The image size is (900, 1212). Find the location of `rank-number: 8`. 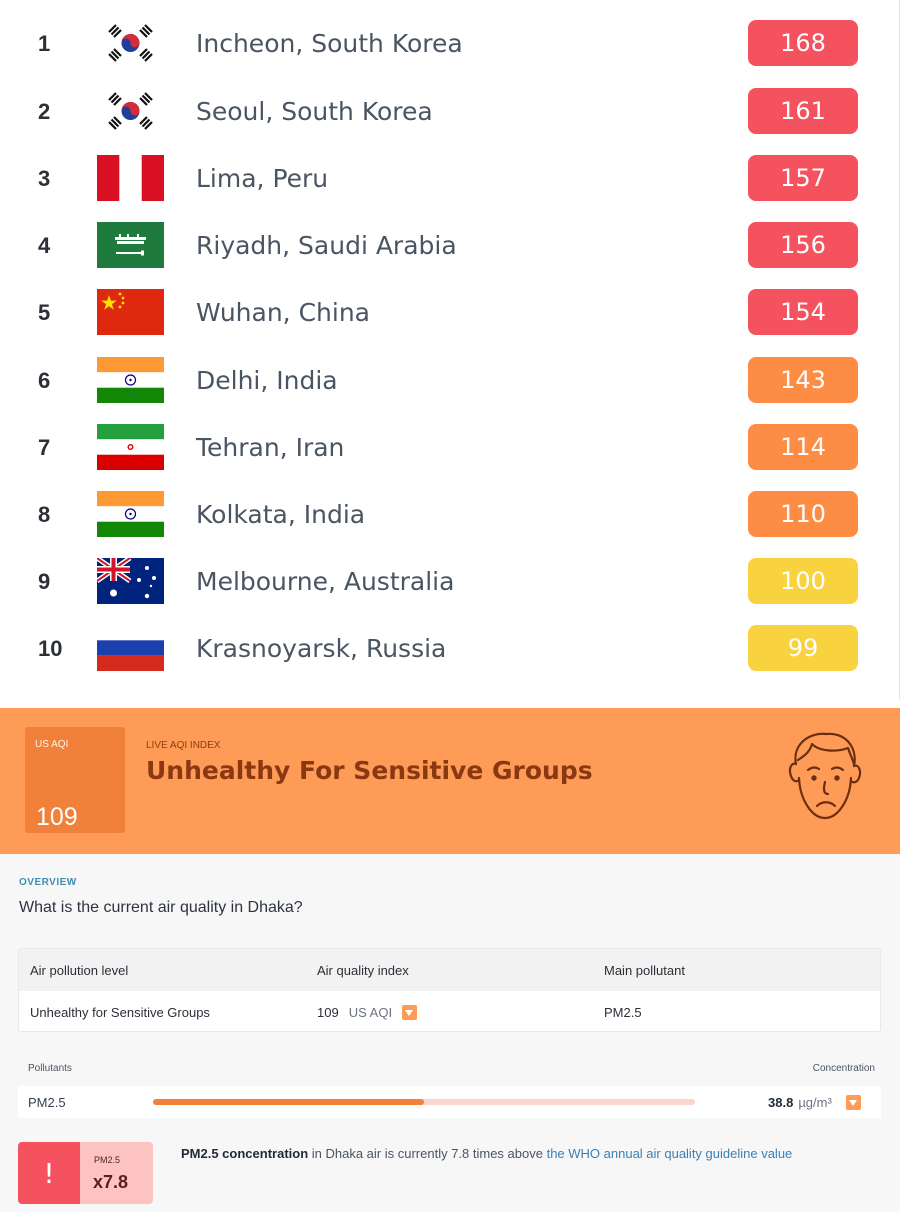

rank-number: 8 is located at coordinates (44, 514).